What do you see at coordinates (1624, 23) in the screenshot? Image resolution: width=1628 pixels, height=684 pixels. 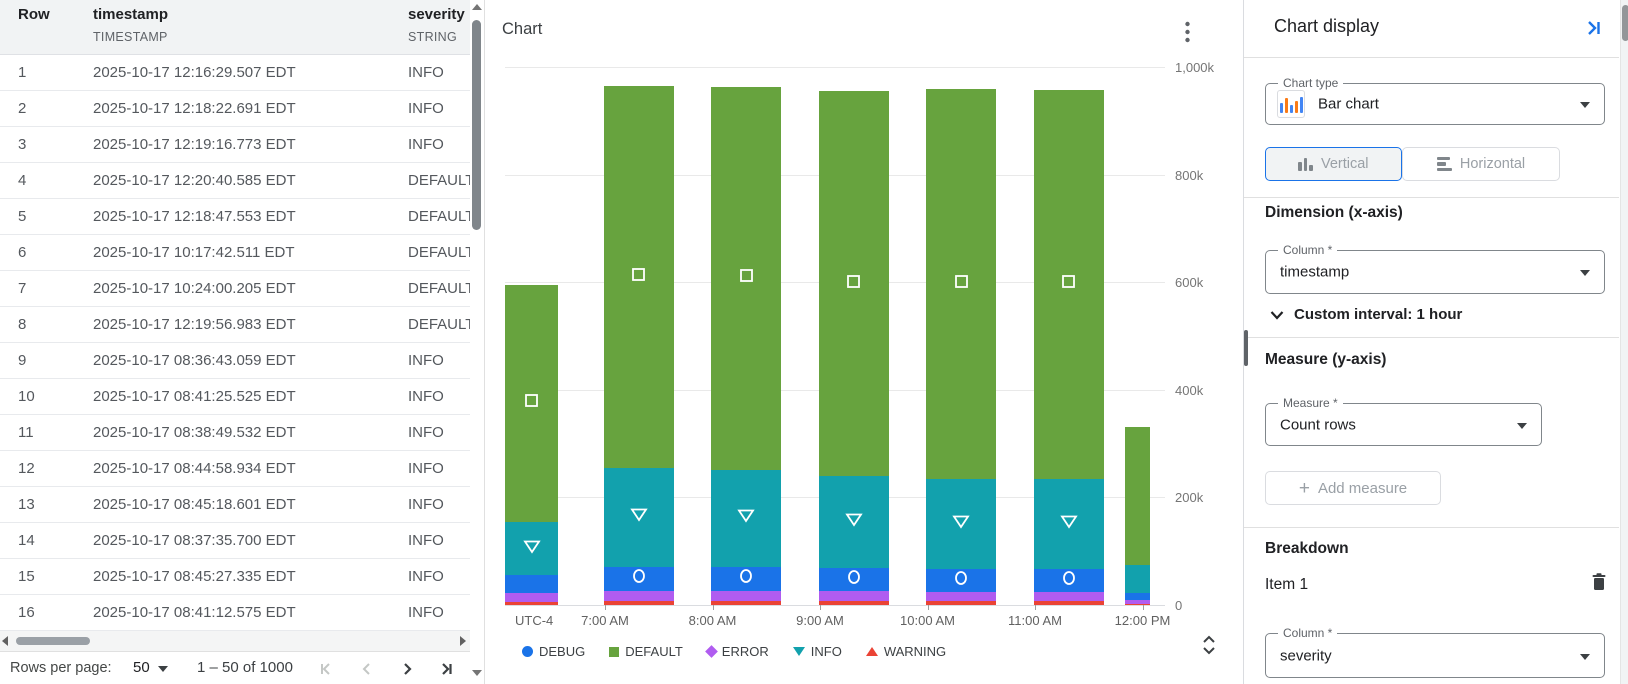 I see `page-scrollbar-thumb` at bounding box center [1624, 23].